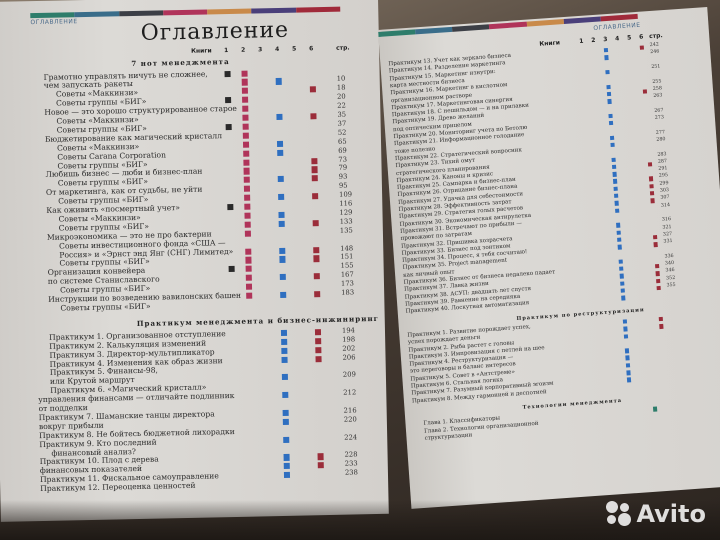  Describe the element at coordinates (350, 419) in the screenshot. I see `page-number: 220` at that location.